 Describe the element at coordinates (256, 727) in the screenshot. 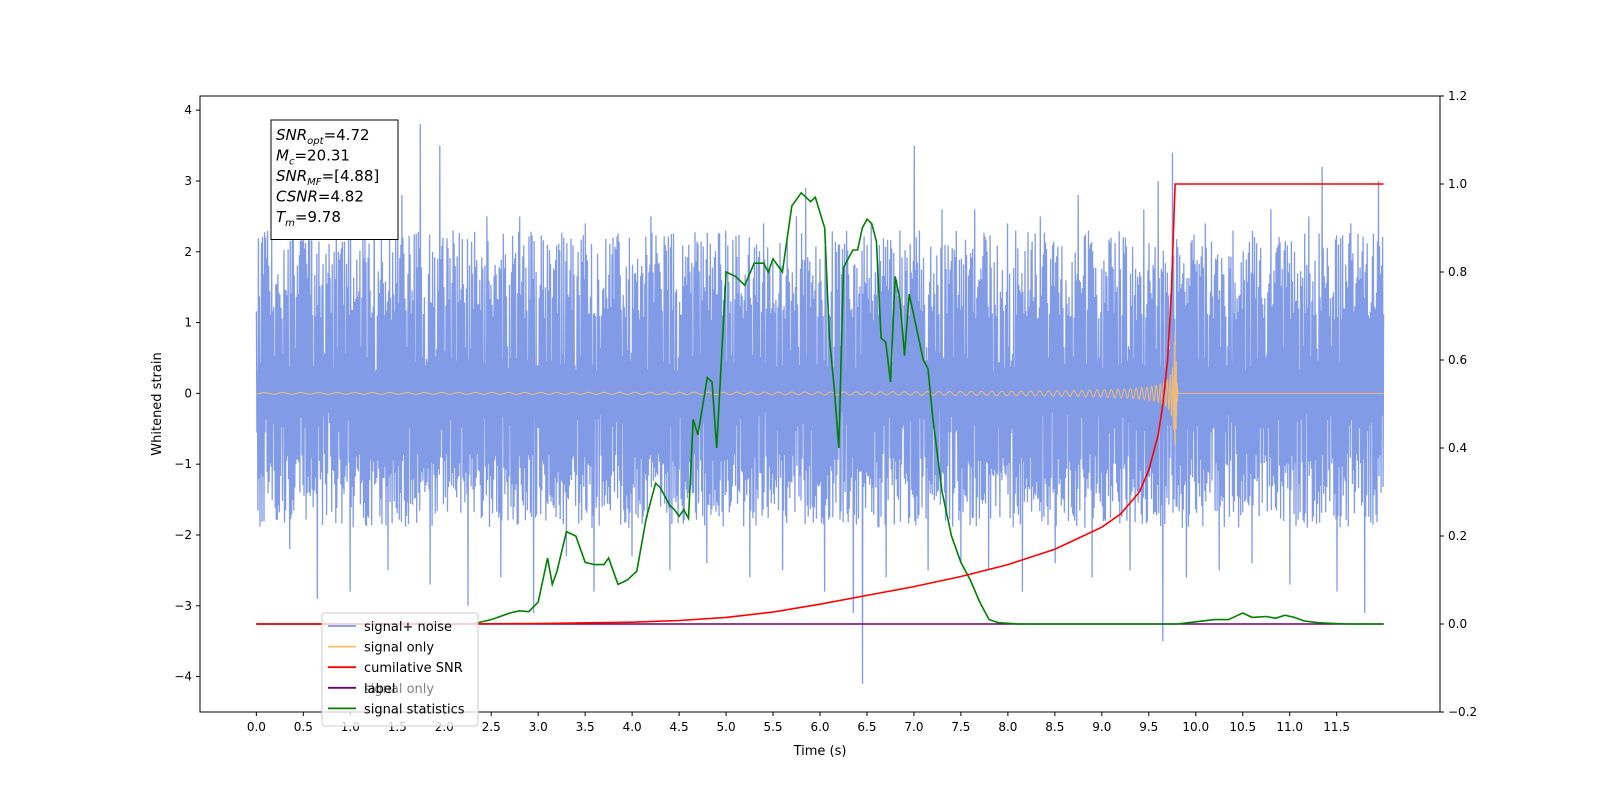

I see `x-tick-label: 0.0` at that location.